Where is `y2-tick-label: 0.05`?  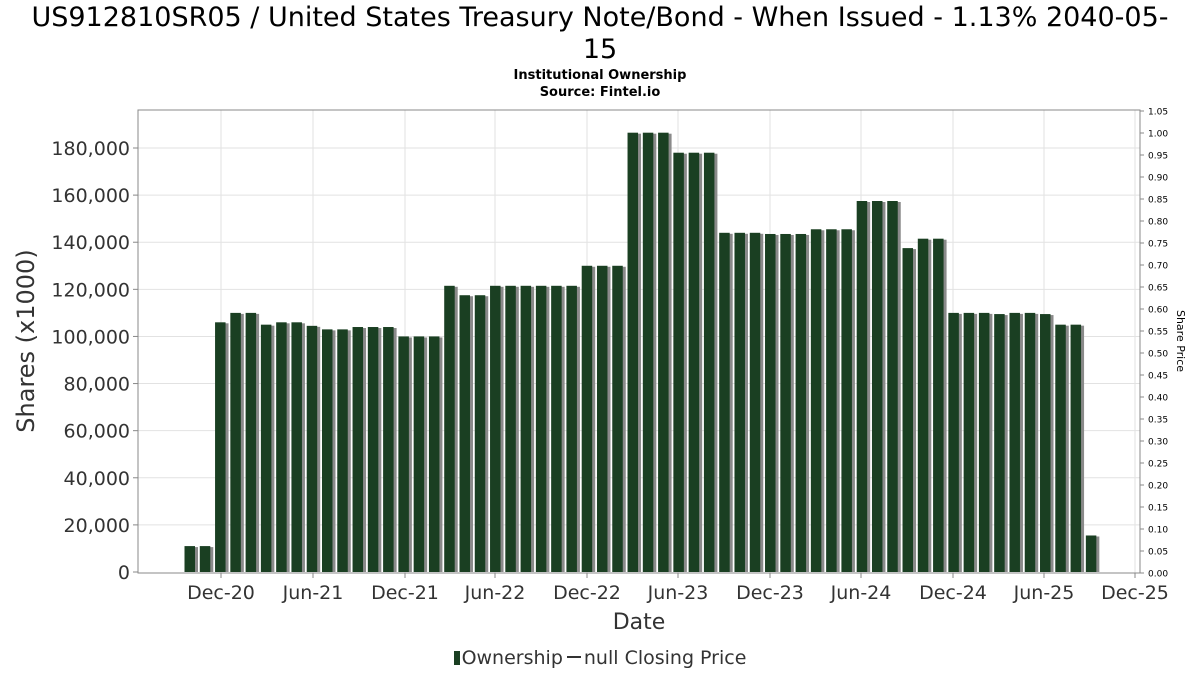 y2-tick-label: 0.05 is located at coordinates (1158, 553).